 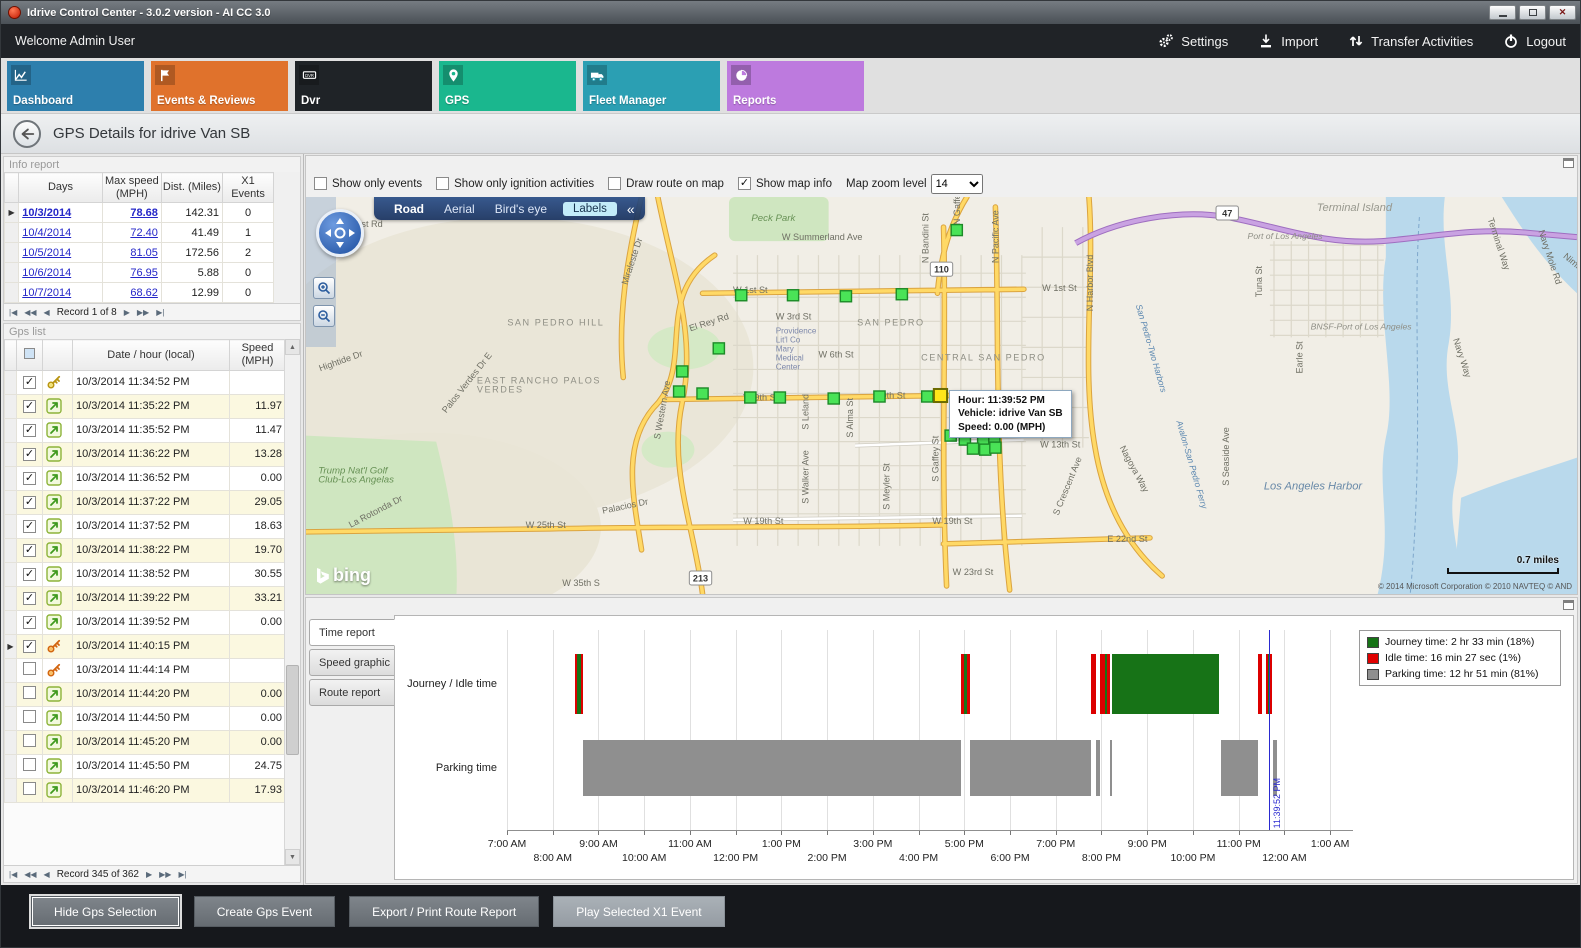 I want to click on table-row: 10/5/2014 81.05 172.56 2, so click(x=138, y=253).